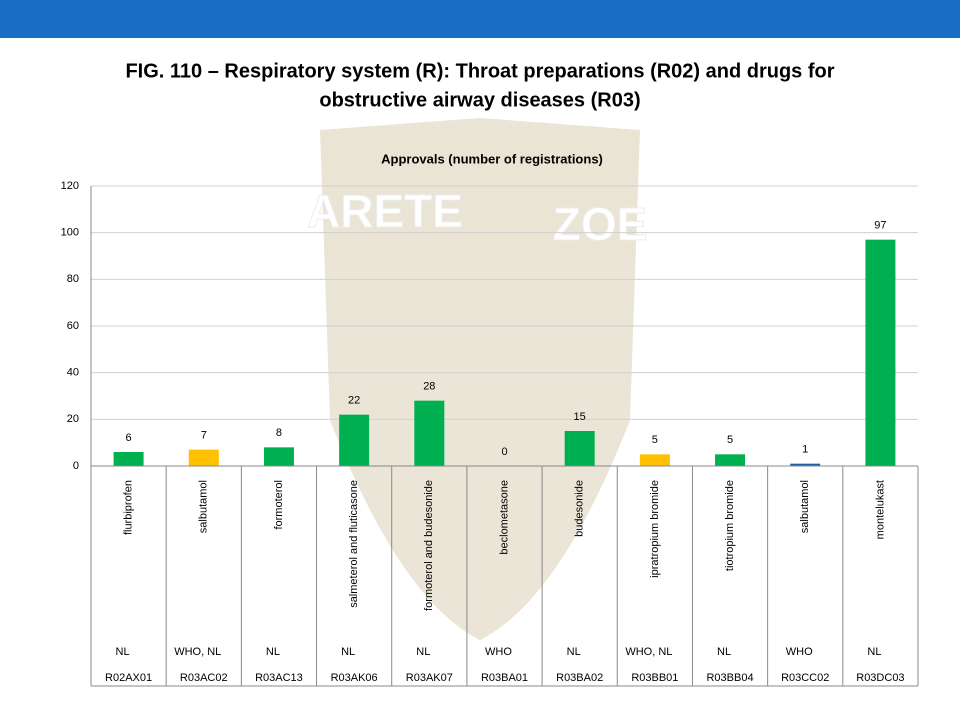 The image size is (960, 725). What do you see at coordinates (492, 158) in the screenshot?
I see `chart-subtitle: Approvals (number of registrations)` at bounding box center [492, 158].